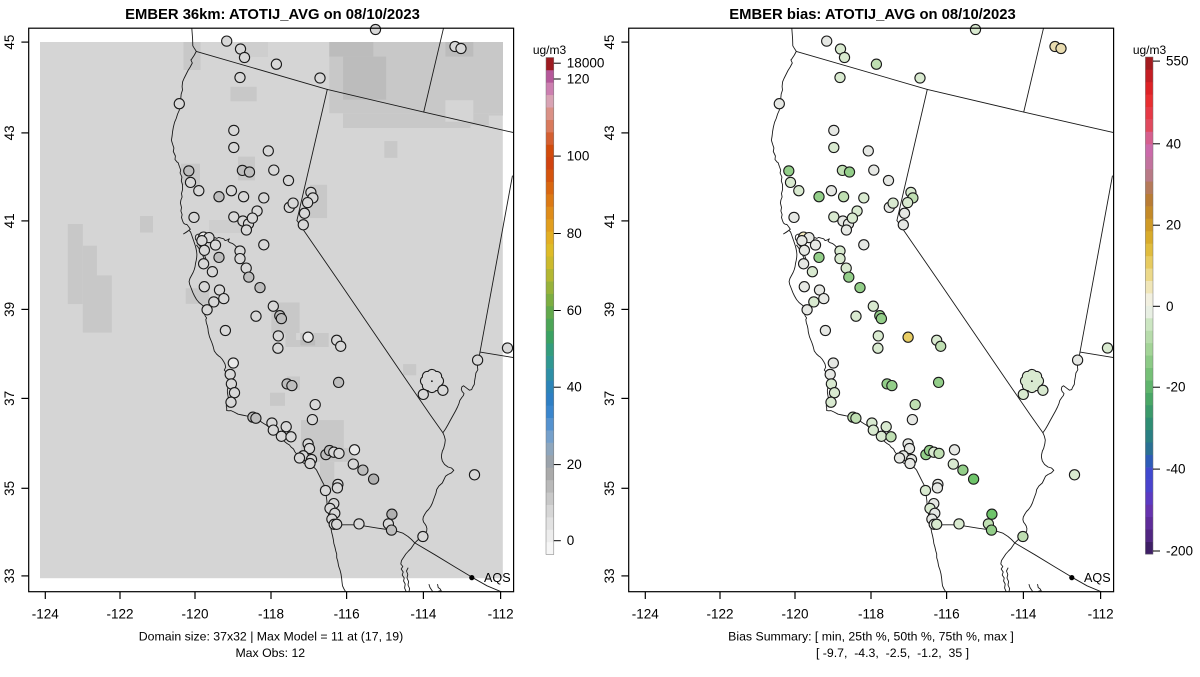  What do you see at coordinates (1176, 387) in the screenshot?
I see `svg-text: -20` at bounding box center [1176, 387].